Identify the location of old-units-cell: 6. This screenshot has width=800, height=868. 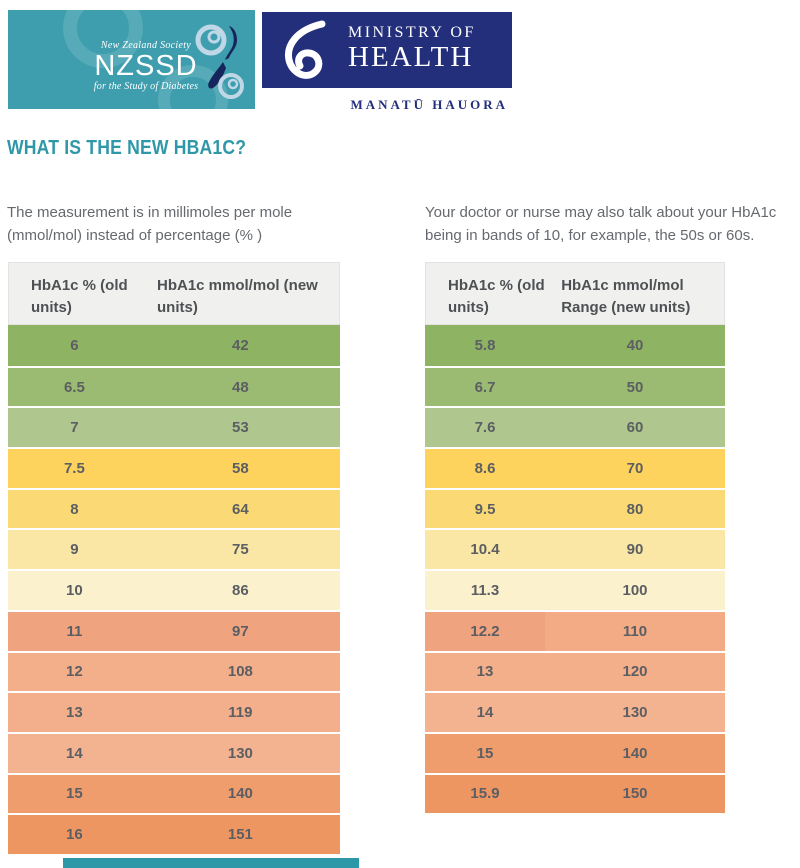
(74, 345).